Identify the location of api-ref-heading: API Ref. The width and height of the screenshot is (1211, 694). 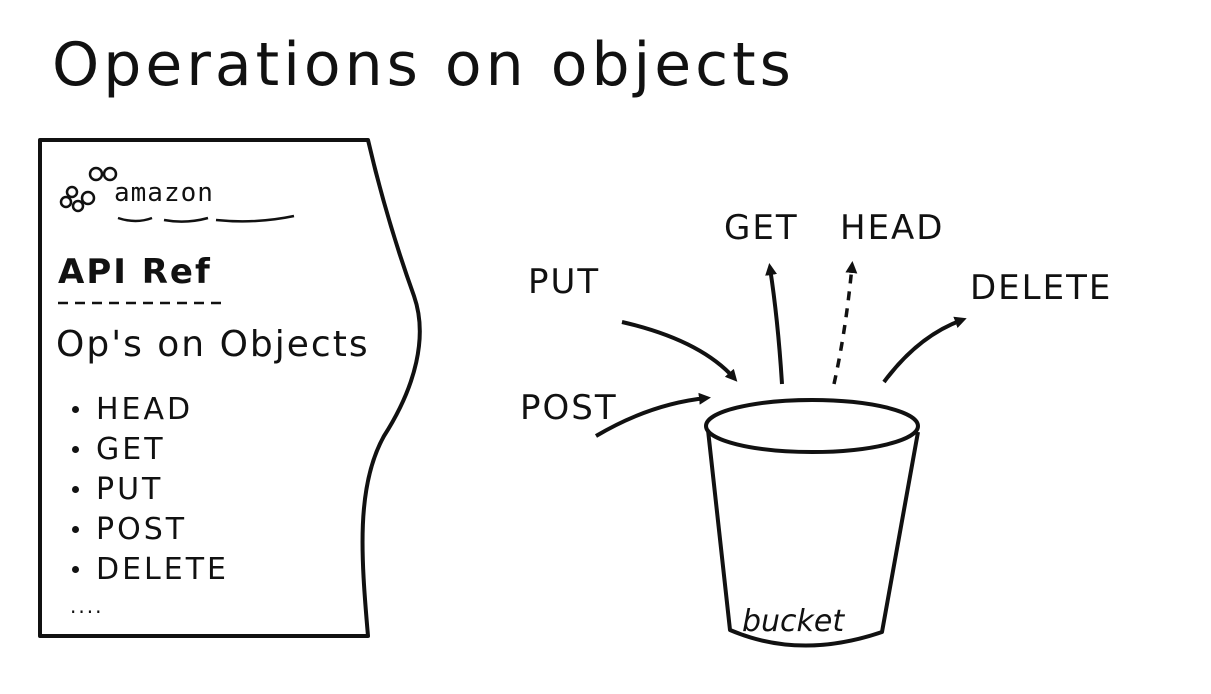
(135, 272).